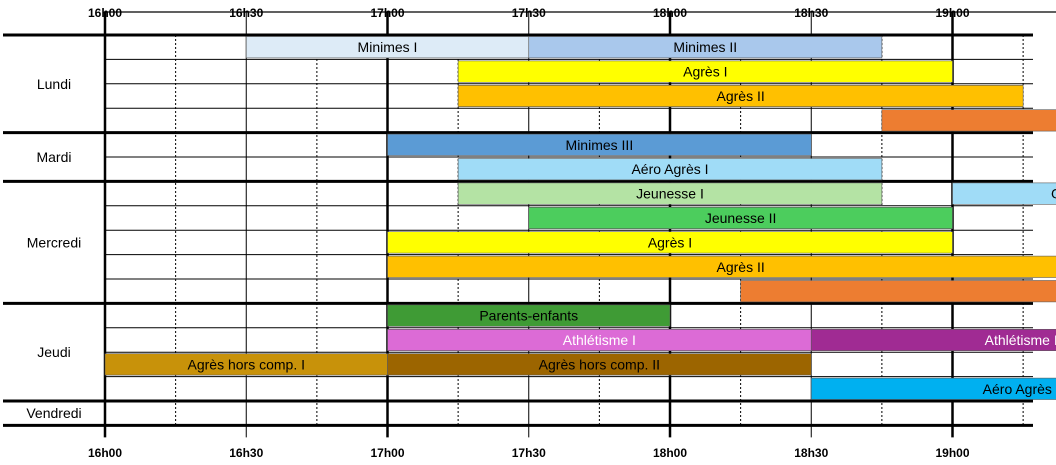 This screenshot has height=465, width=1056. What do you see at coordinates (1020, 340) in the screenshot?
I see `event-label: Athlétisme II` at bounding box center [1020, 340].